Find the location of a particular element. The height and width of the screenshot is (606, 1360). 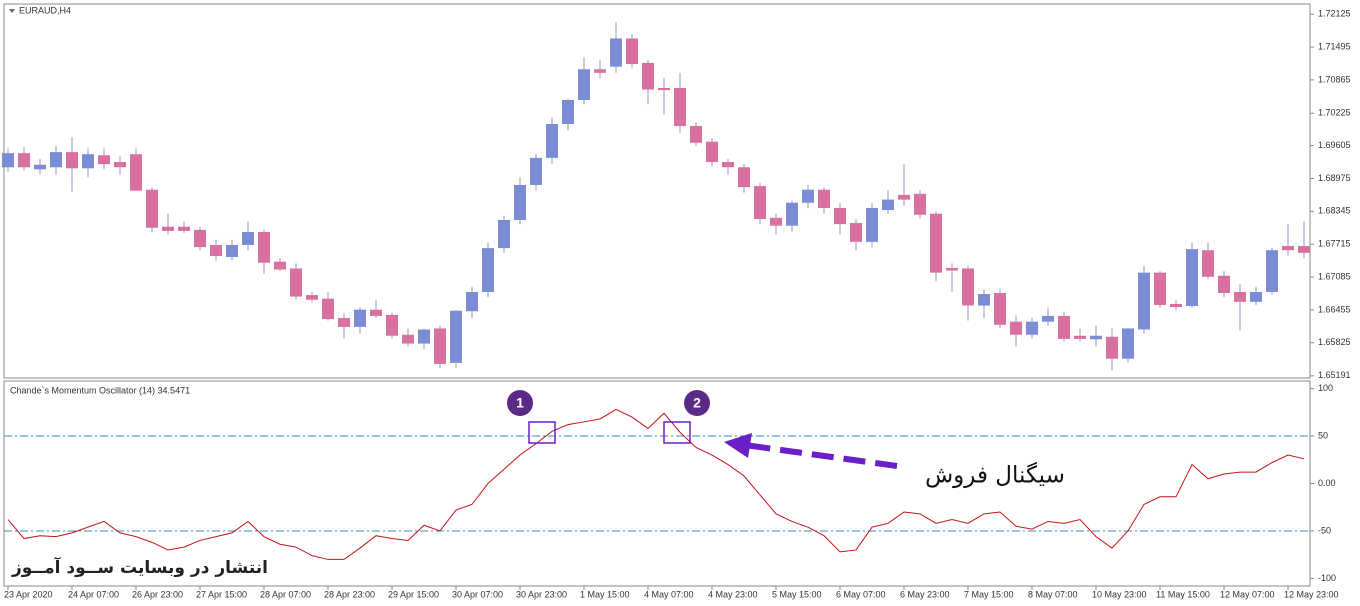

x-tick-label: 4 May 07:00 is located at coordinates (669, 594).